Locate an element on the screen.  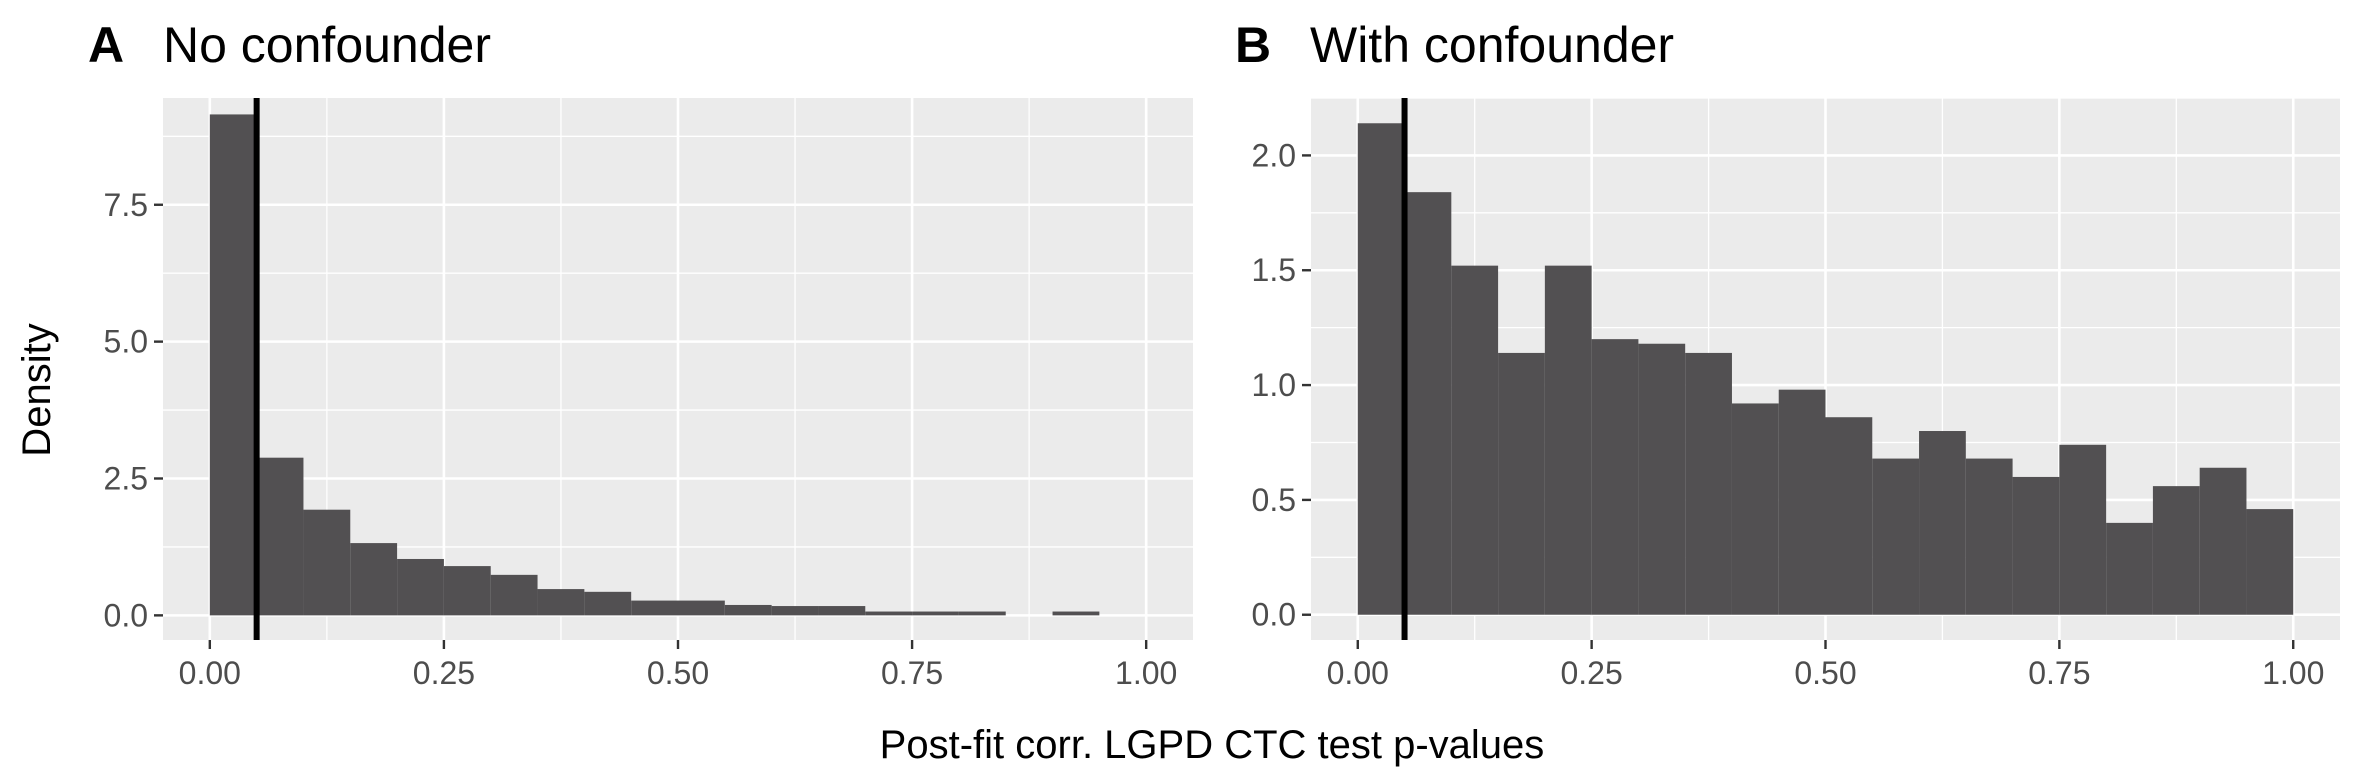
y-tick-label: 1.5 is located at coordinates (1274, 270).